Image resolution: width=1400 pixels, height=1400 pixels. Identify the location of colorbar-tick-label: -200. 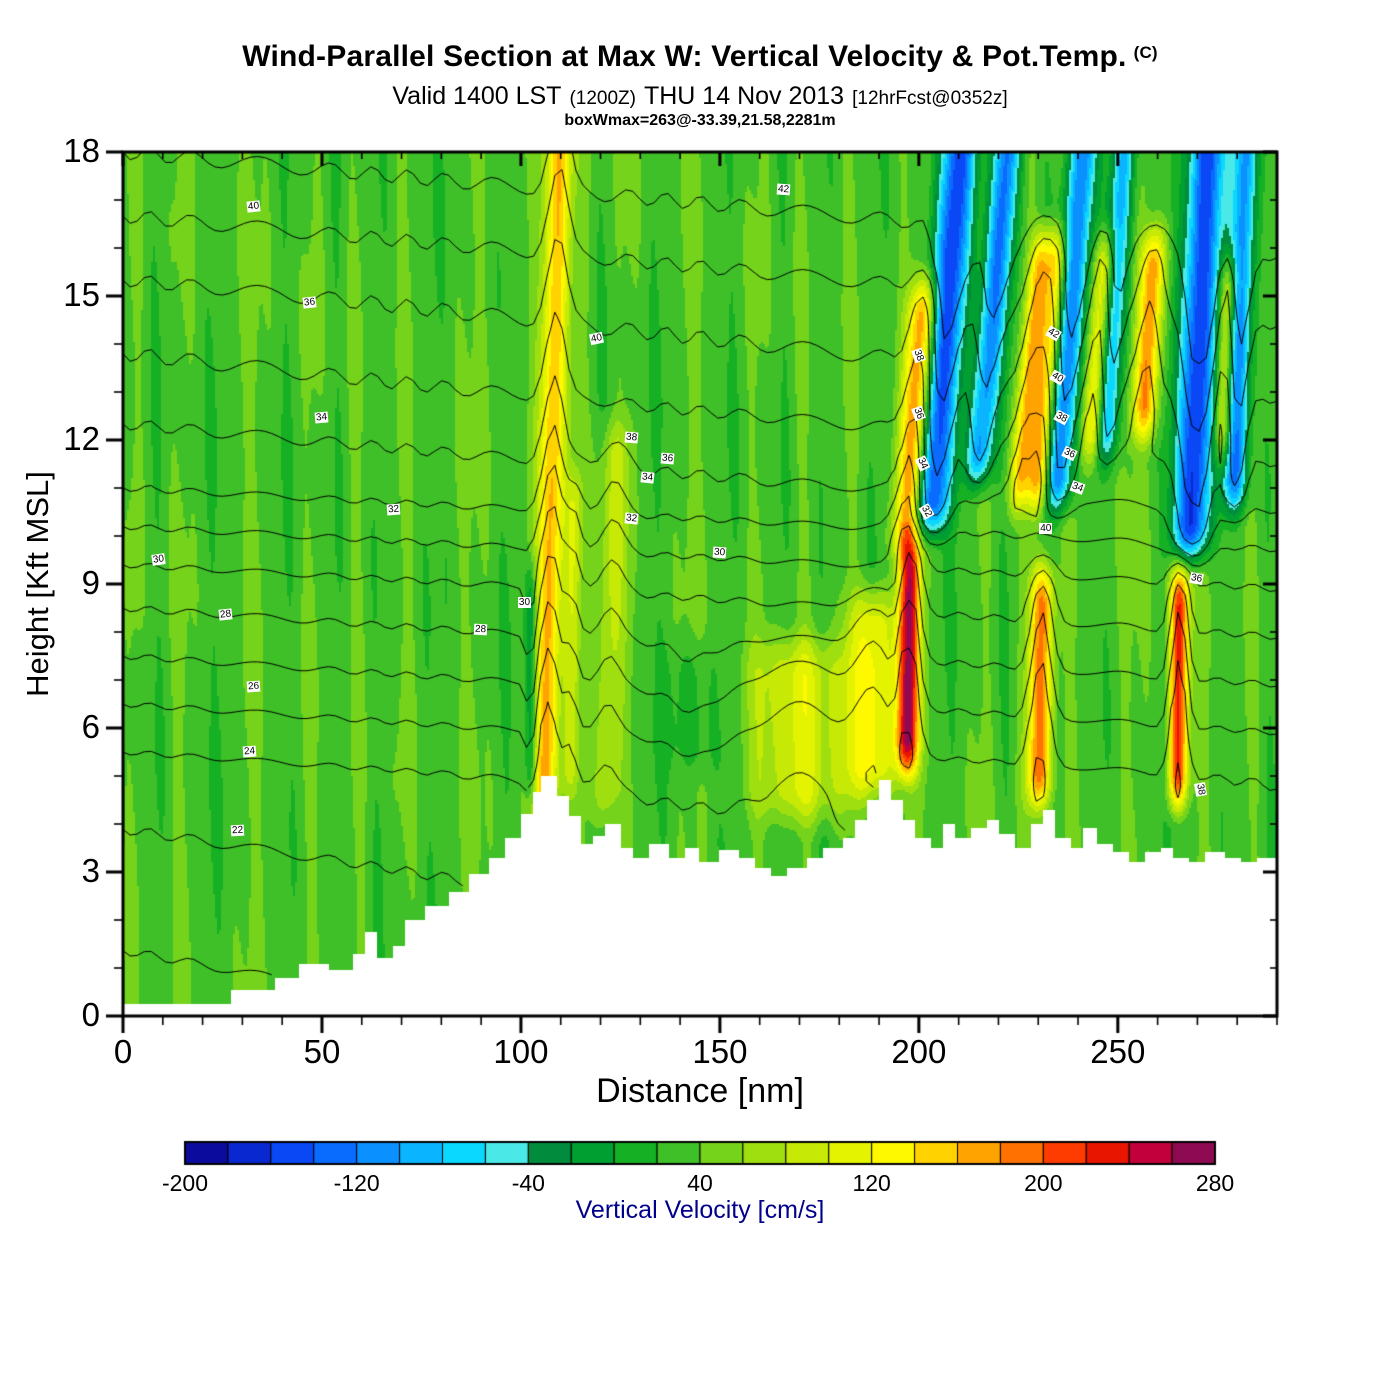
(185, 1183).